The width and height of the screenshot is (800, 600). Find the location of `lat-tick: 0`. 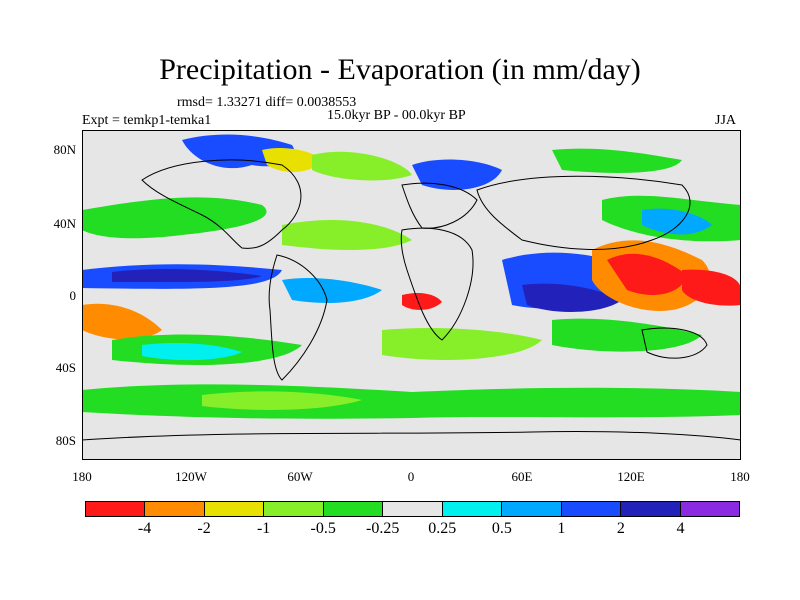

lat-tick: 0 is located at coordinates (73, 295).